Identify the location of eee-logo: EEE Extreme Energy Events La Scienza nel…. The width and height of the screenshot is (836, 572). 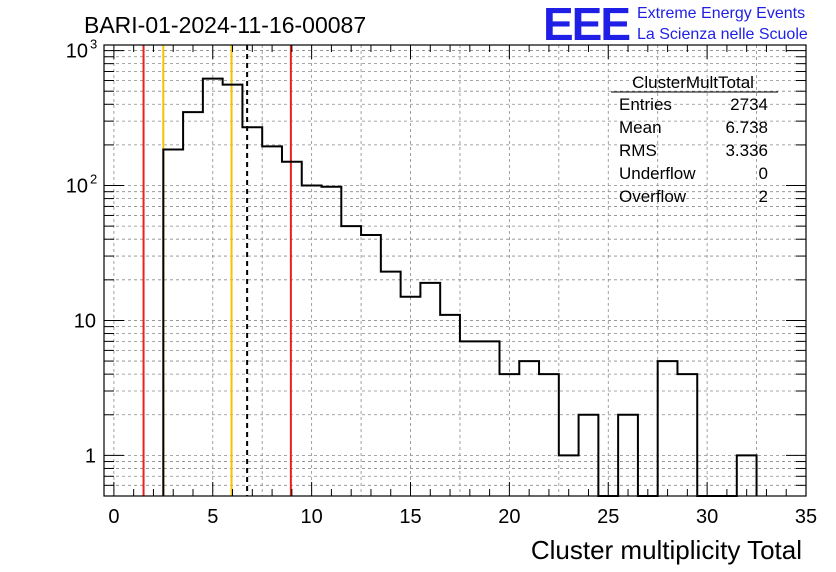
(675, 25).